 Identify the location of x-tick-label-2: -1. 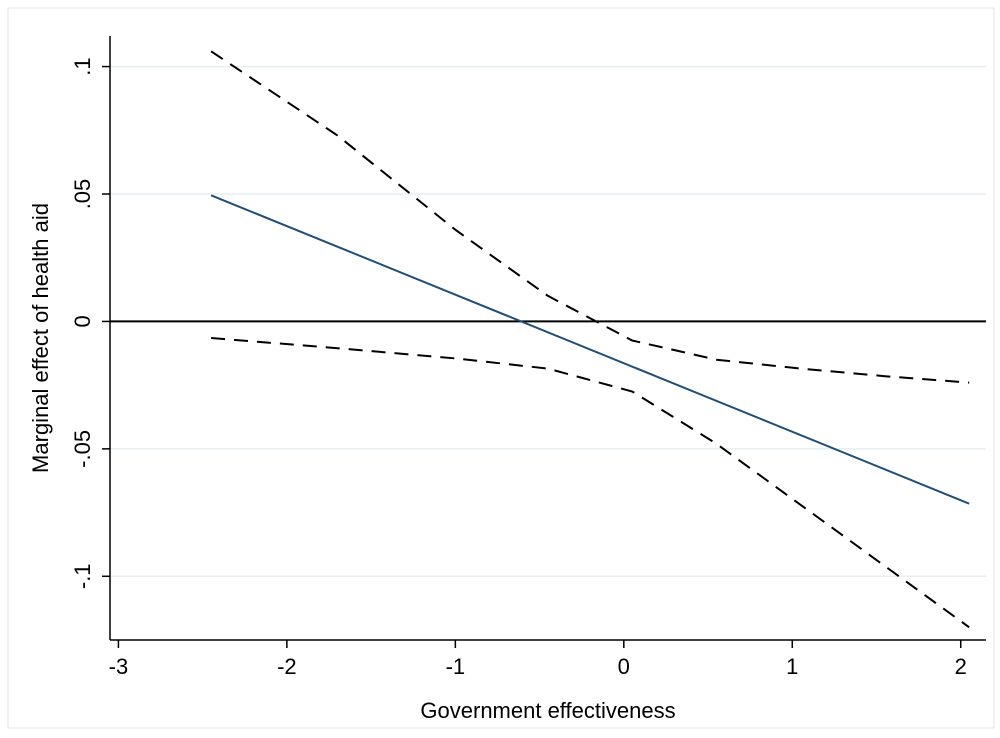
(456, 666).